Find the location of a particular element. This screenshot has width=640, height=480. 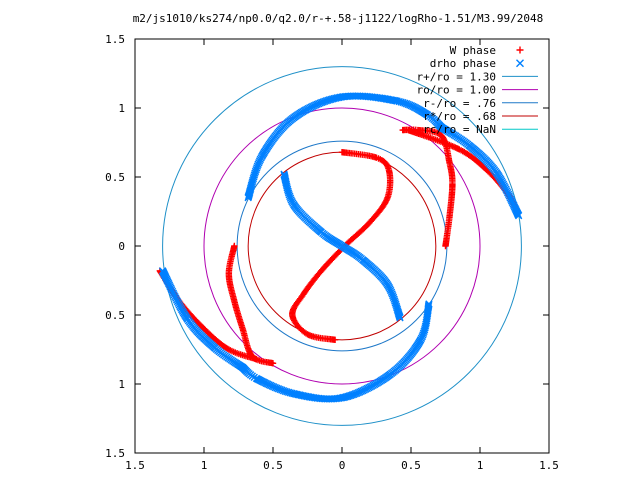

legend-label: W phase is located at coordinates (473, 50).